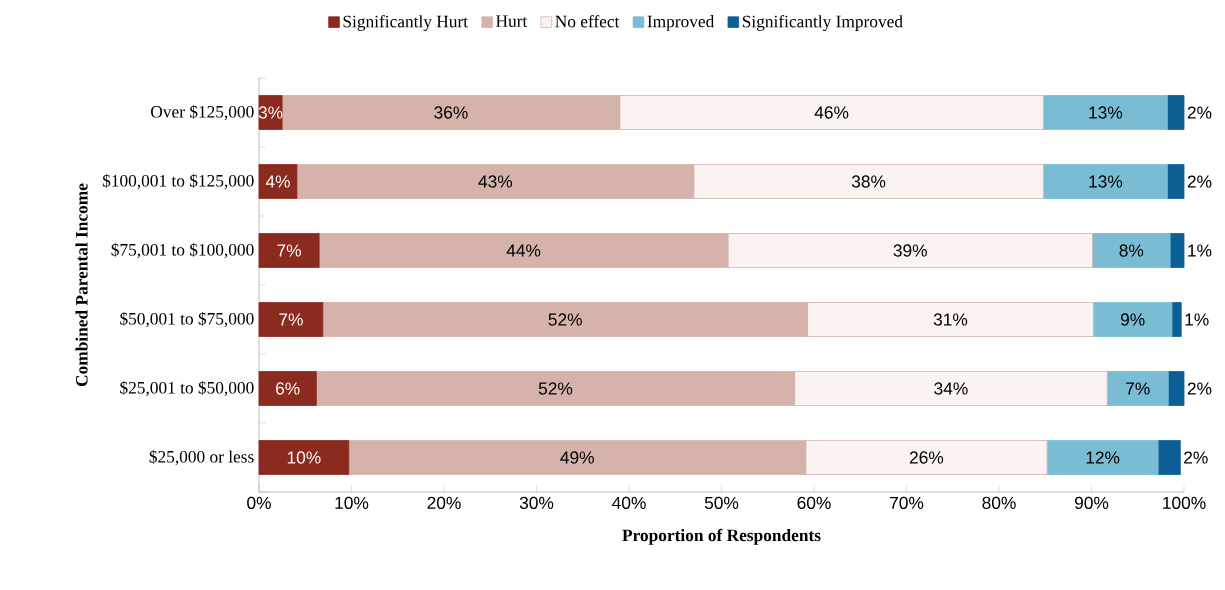  Describe the element at coordinates (868, 181) in the screenshot. I see `data-label: 38%` at that location.